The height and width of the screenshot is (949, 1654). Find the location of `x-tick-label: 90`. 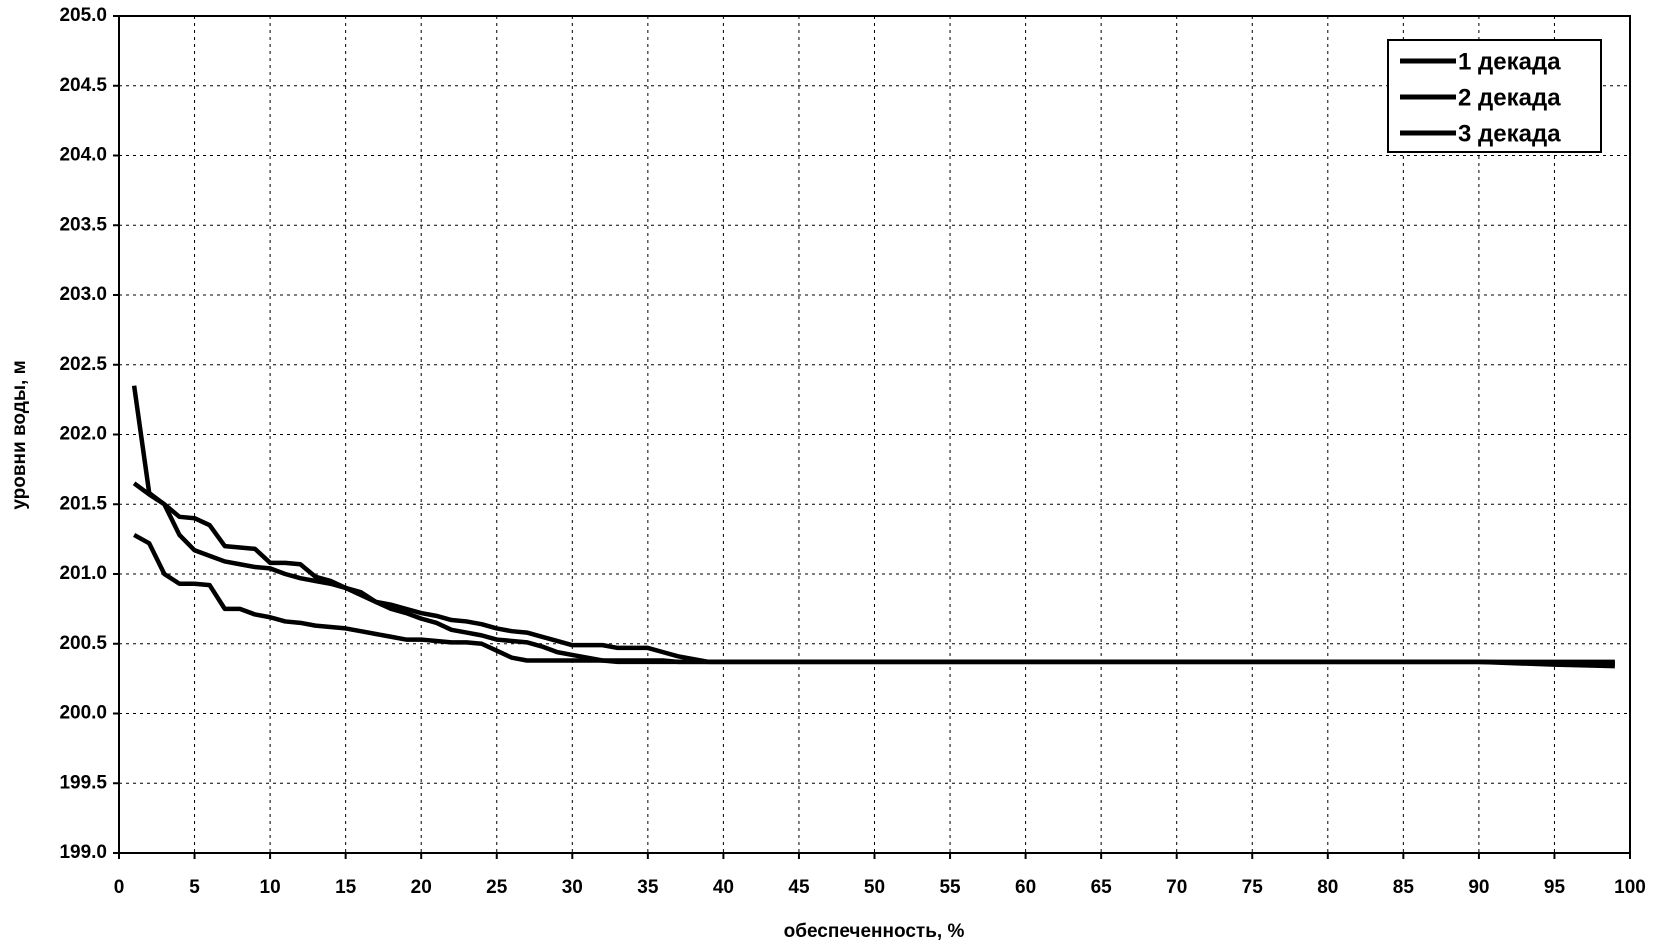

x-tick-label: 90 is located at coordinates (1478, 887).